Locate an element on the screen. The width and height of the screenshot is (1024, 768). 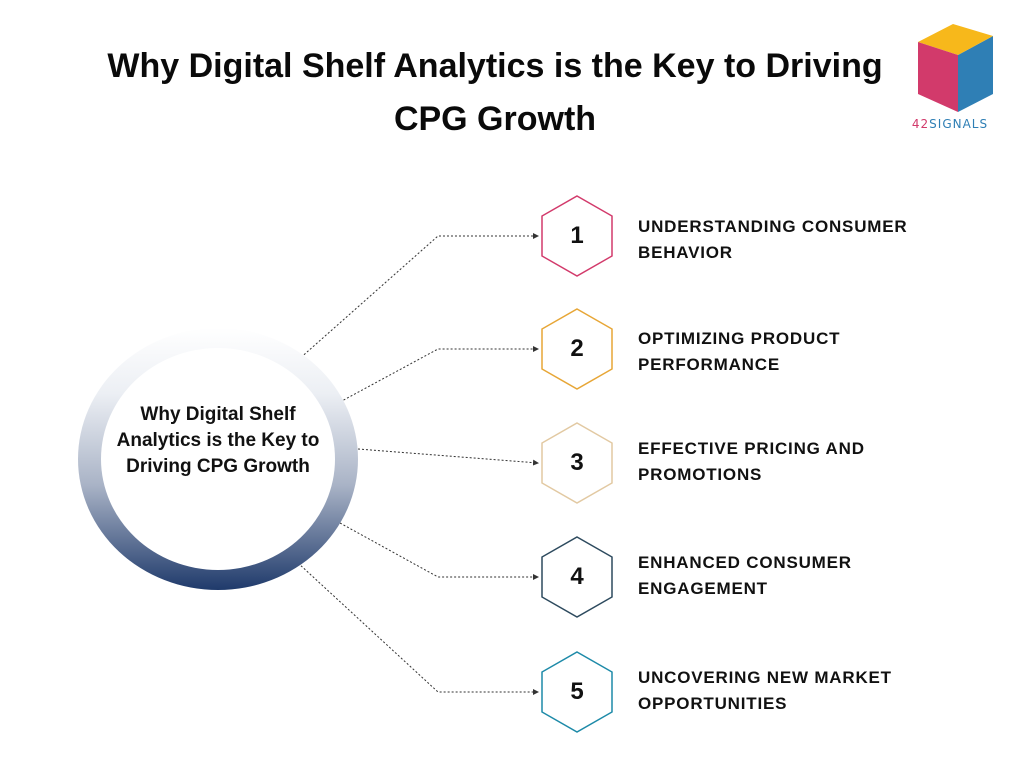
hexagon-number-5: 5 is located at coordinates (577, 691).